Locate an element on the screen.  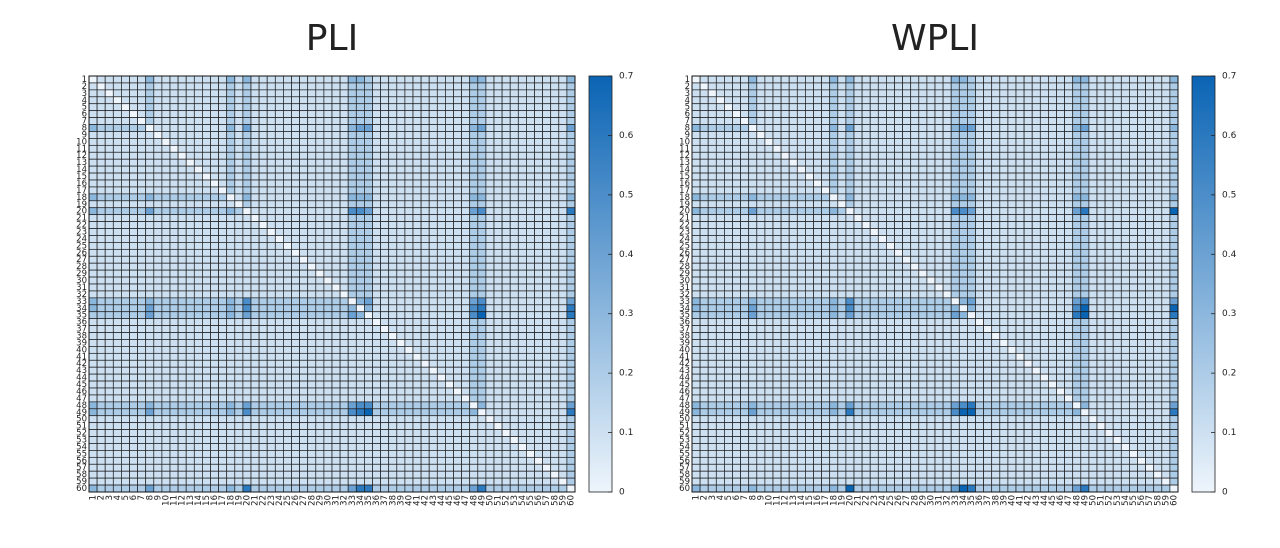
x-tick-label: 9 is located at coordinates (158, 497).